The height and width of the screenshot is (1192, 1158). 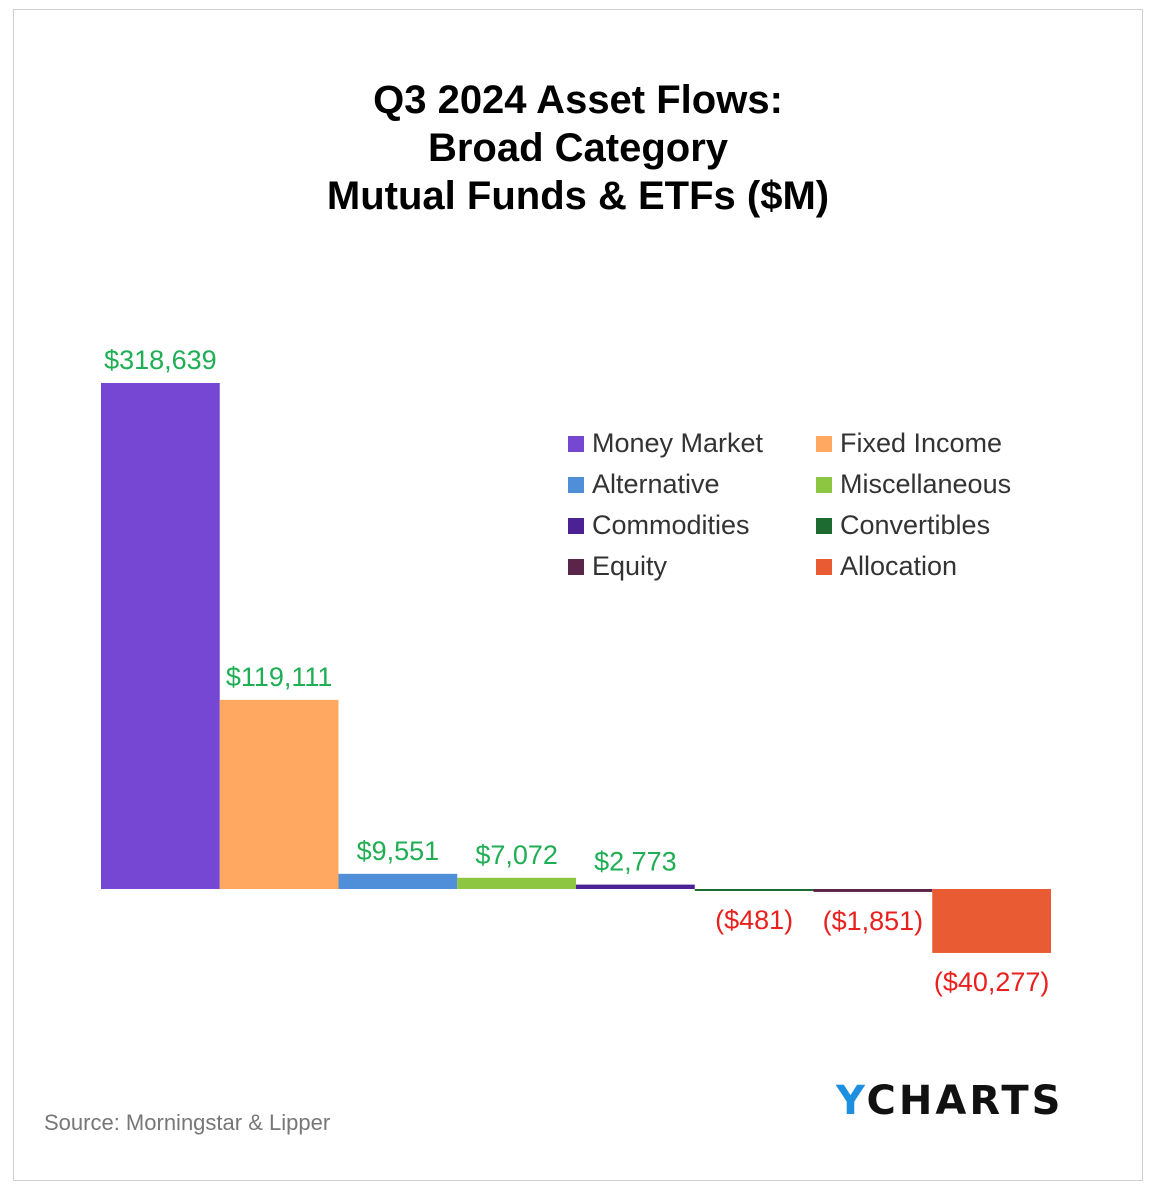 I want to click on data-label-alternative: $9,551, so click(x=398, y=851).